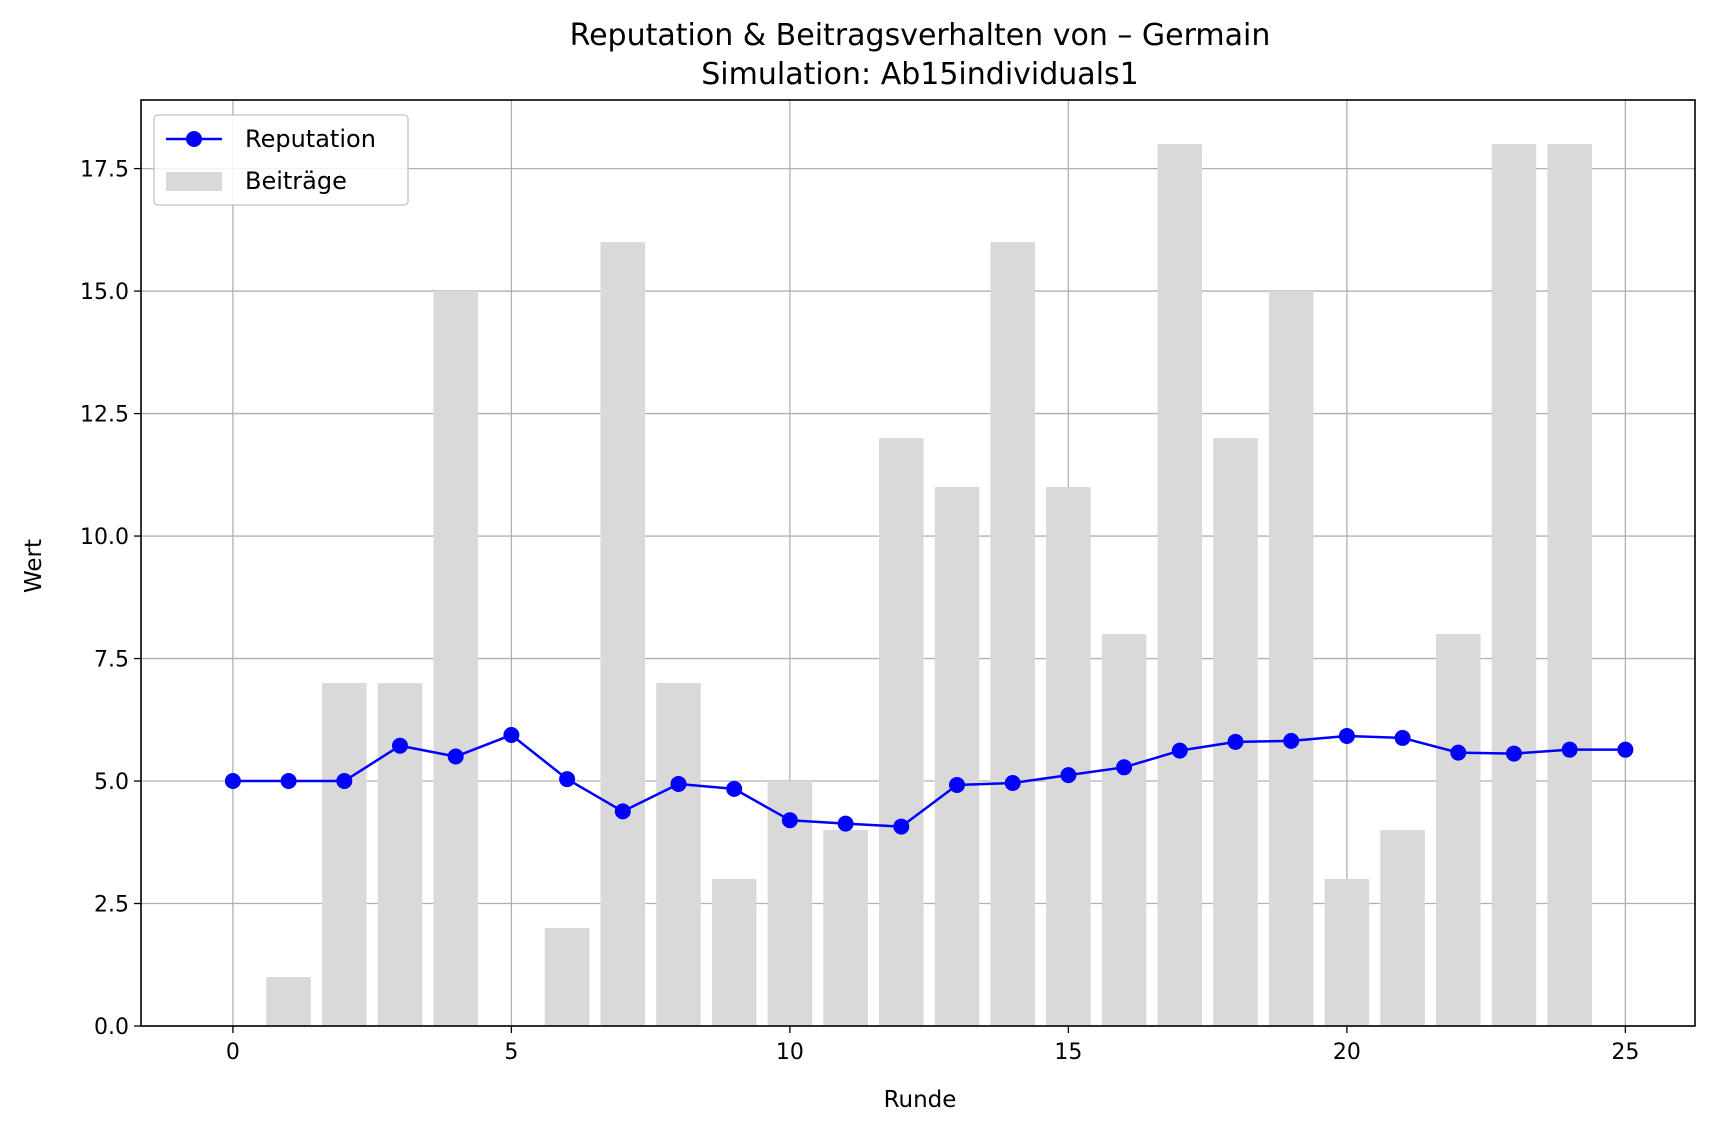 The image size is (1710, 1135). Describe the element at coordinates (1068, 1052) in the screenshot. I see `x-tick-label: 15` at that location.